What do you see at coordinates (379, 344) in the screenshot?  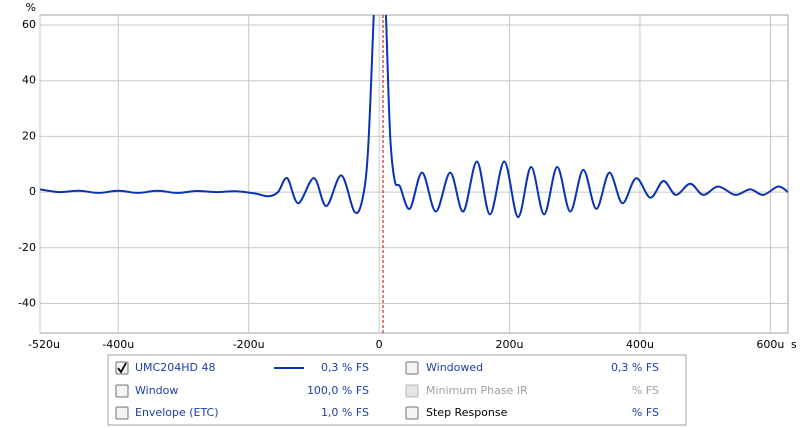 I see `x-tick-label: 0` at bounding box center [379, 344].